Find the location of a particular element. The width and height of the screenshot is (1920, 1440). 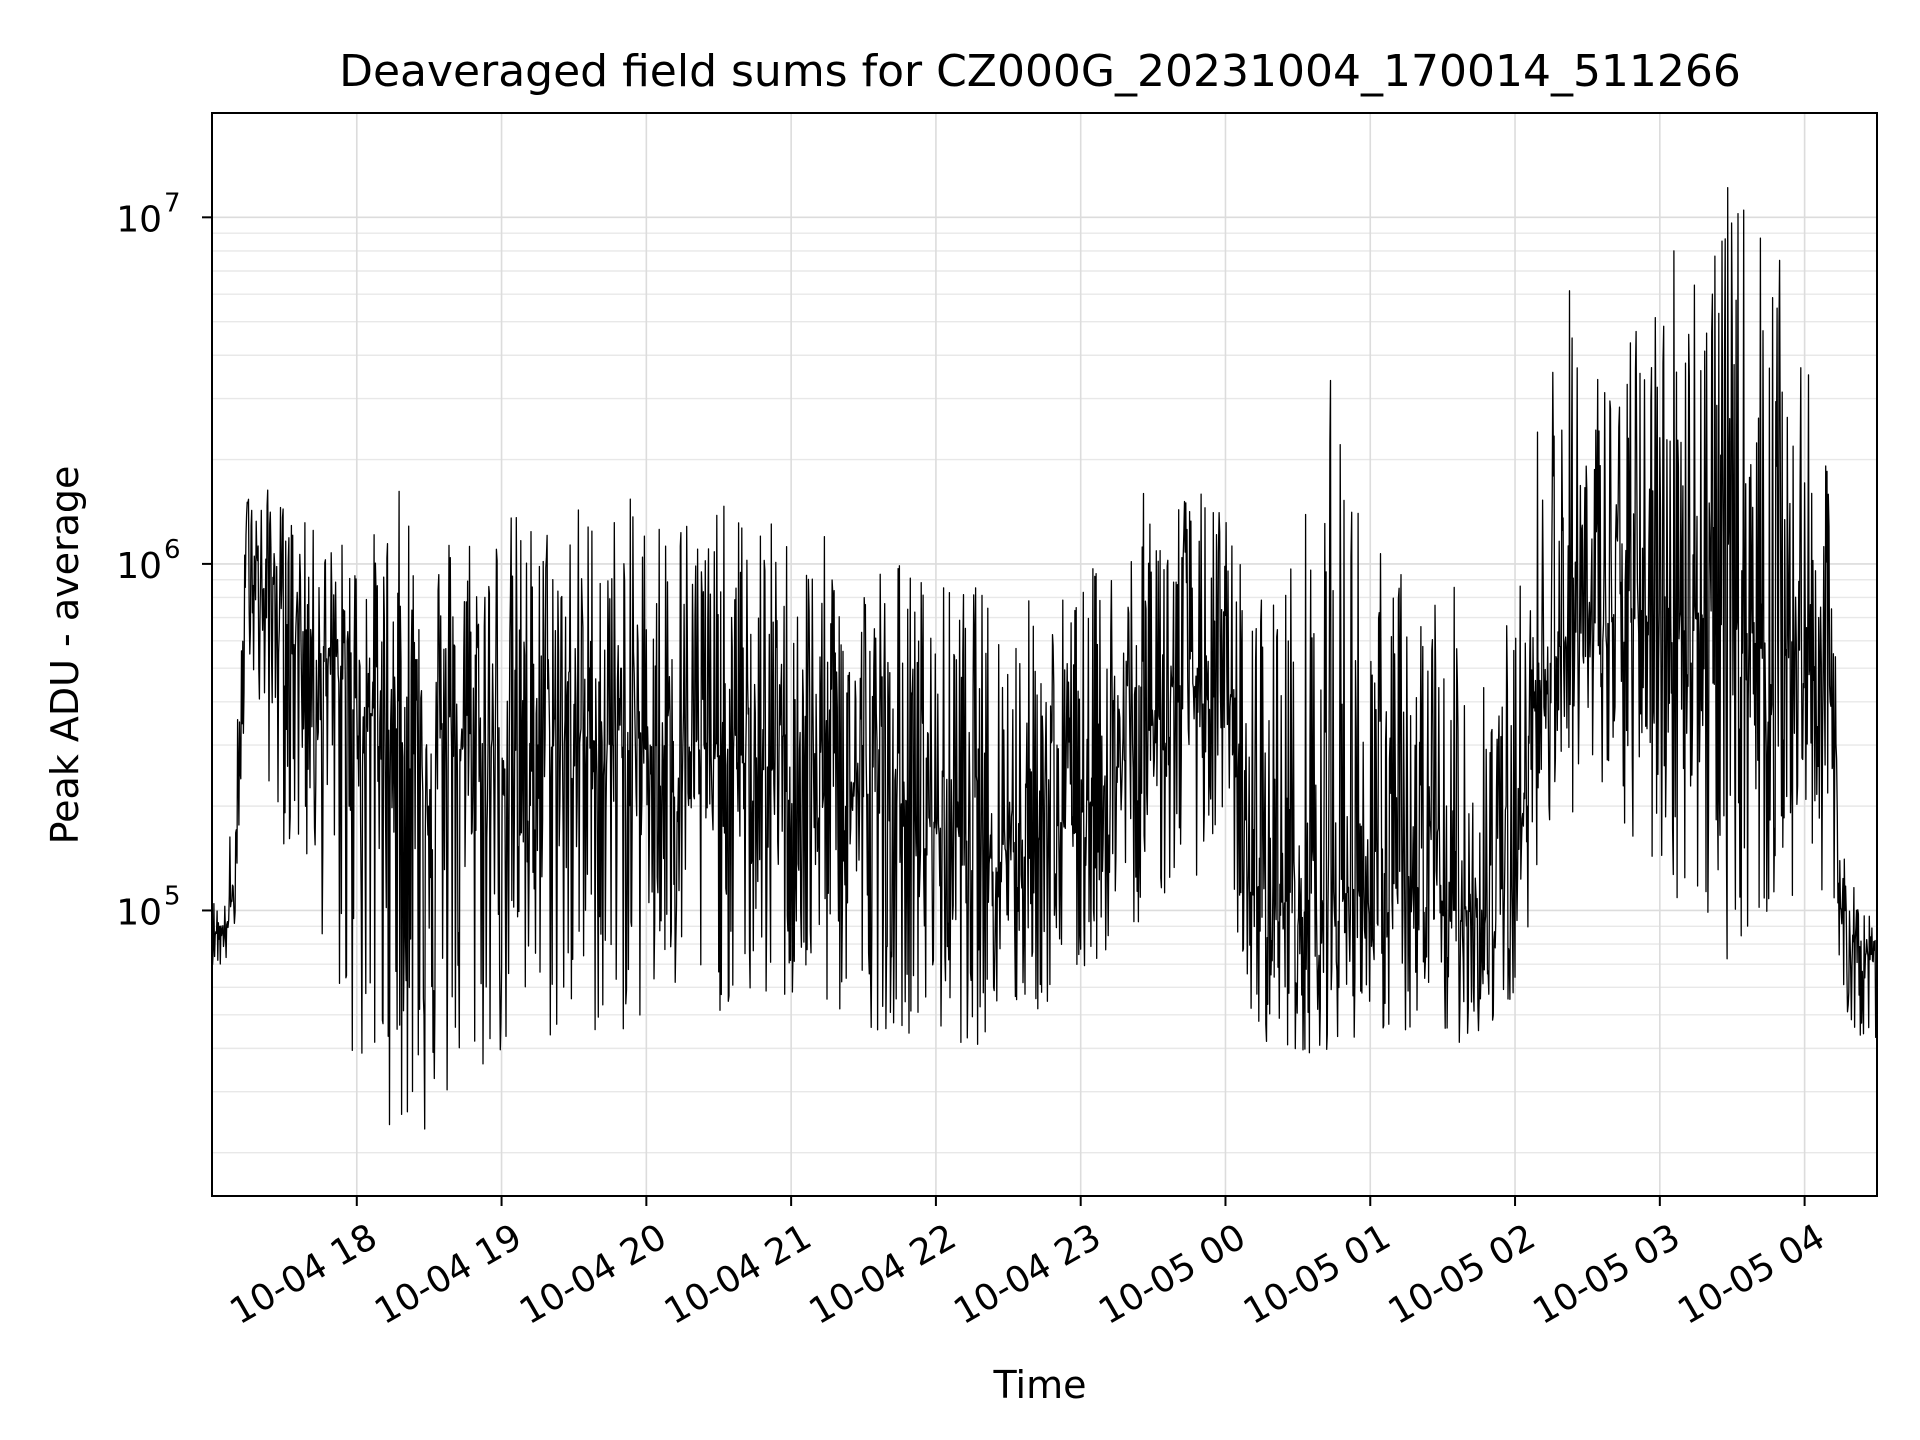

x-axis-label: Time is located at coordinates (1040, 1385).